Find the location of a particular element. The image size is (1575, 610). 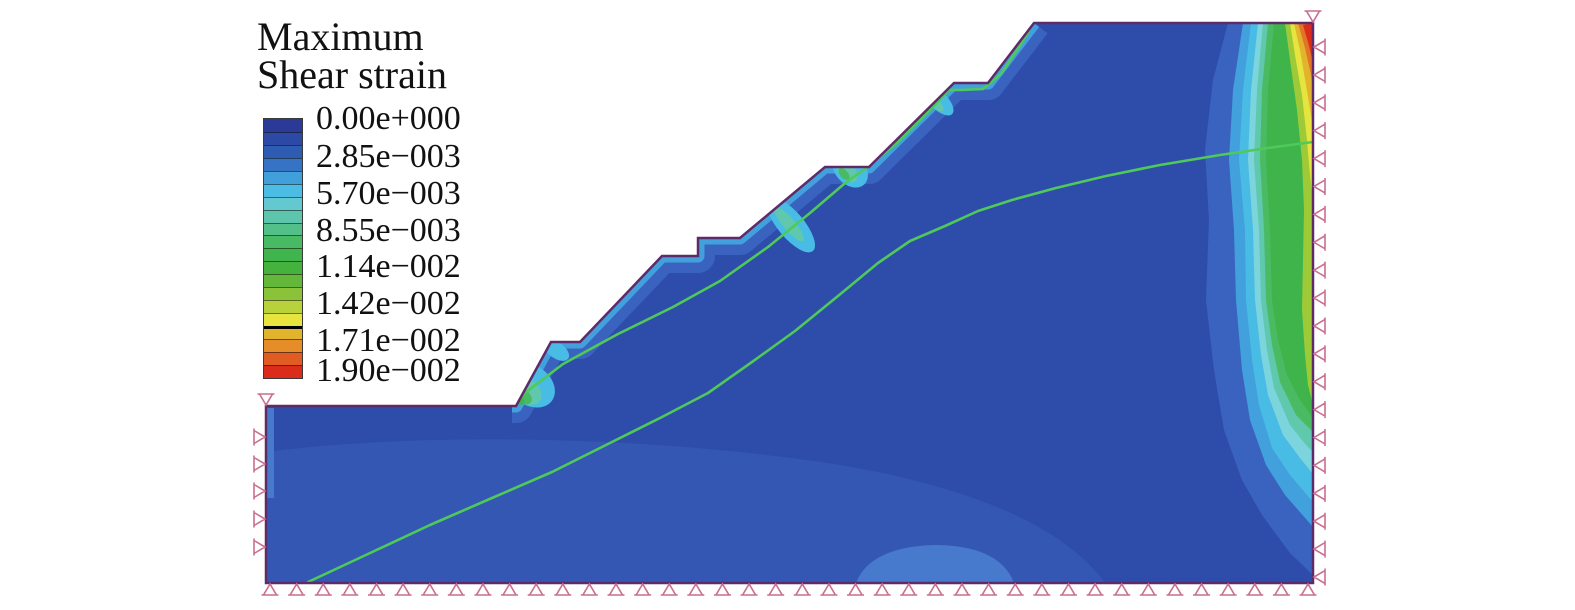

legend-label-6: 1.71e−002 is located at coordinates (388, 341).